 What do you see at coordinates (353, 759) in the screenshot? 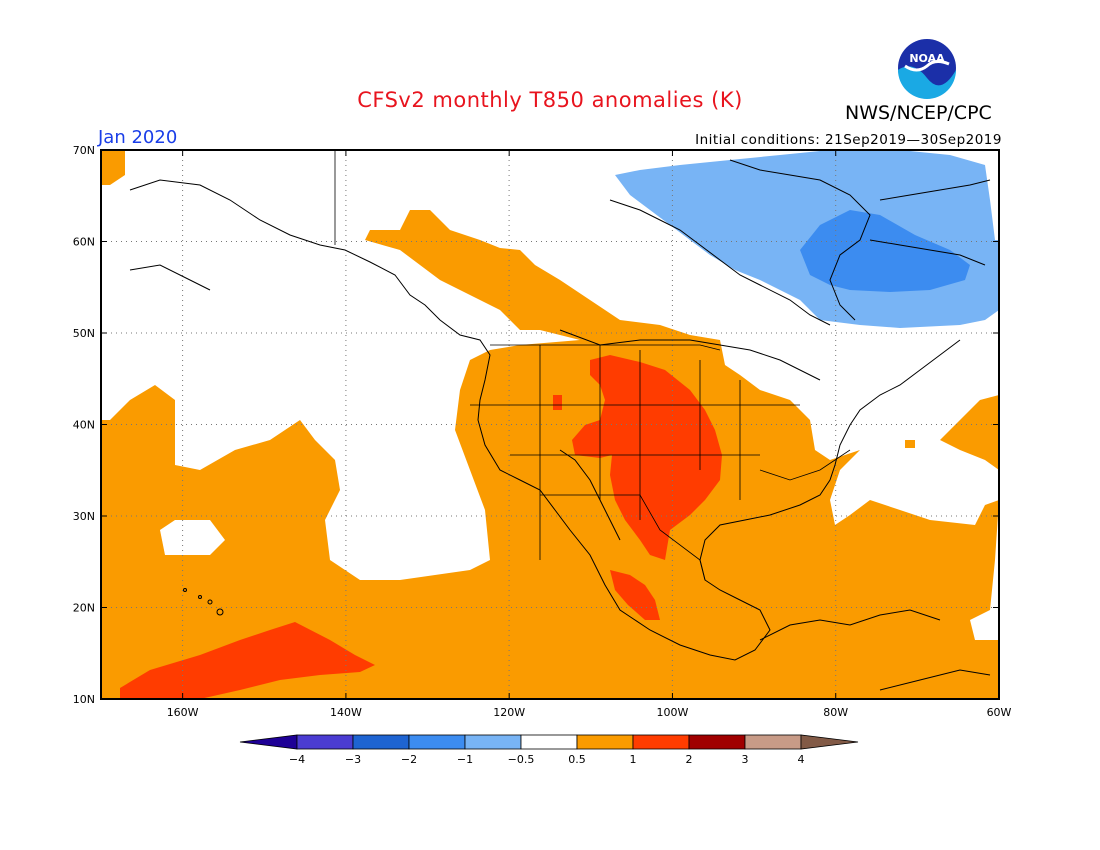
I see `colorbar-label: −3` at bounding box center [353, 759].